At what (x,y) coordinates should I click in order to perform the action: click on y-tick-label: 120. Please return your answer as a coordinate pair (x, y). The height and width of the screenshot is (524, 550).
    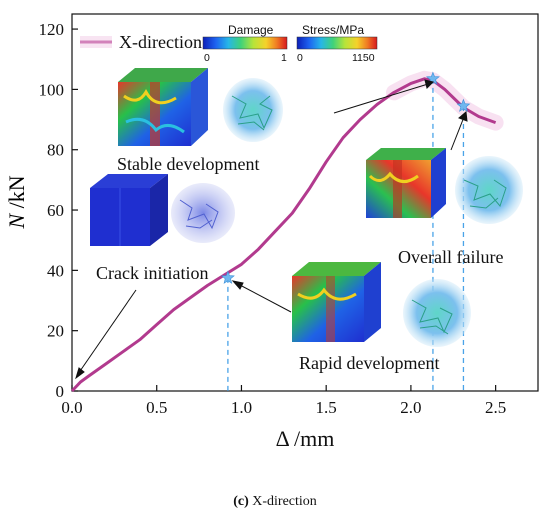
    Looking at the image, I should click on (52, 29).